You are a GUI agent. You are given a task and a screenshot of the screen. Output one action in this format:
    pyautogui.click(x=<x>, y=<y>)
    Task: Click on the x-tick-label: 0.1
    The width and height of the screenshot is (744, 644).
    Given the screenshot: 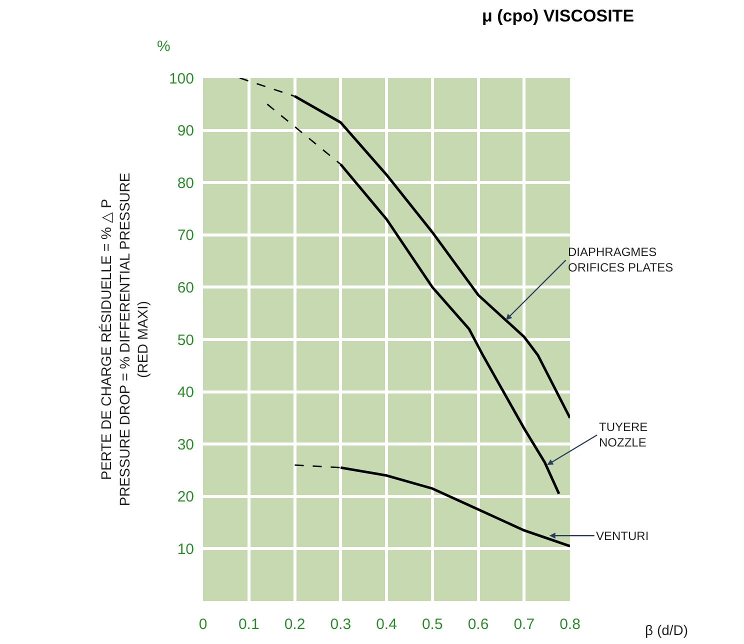 What is the action you would take?
    pyautogui.click(x=249, y=624)
    